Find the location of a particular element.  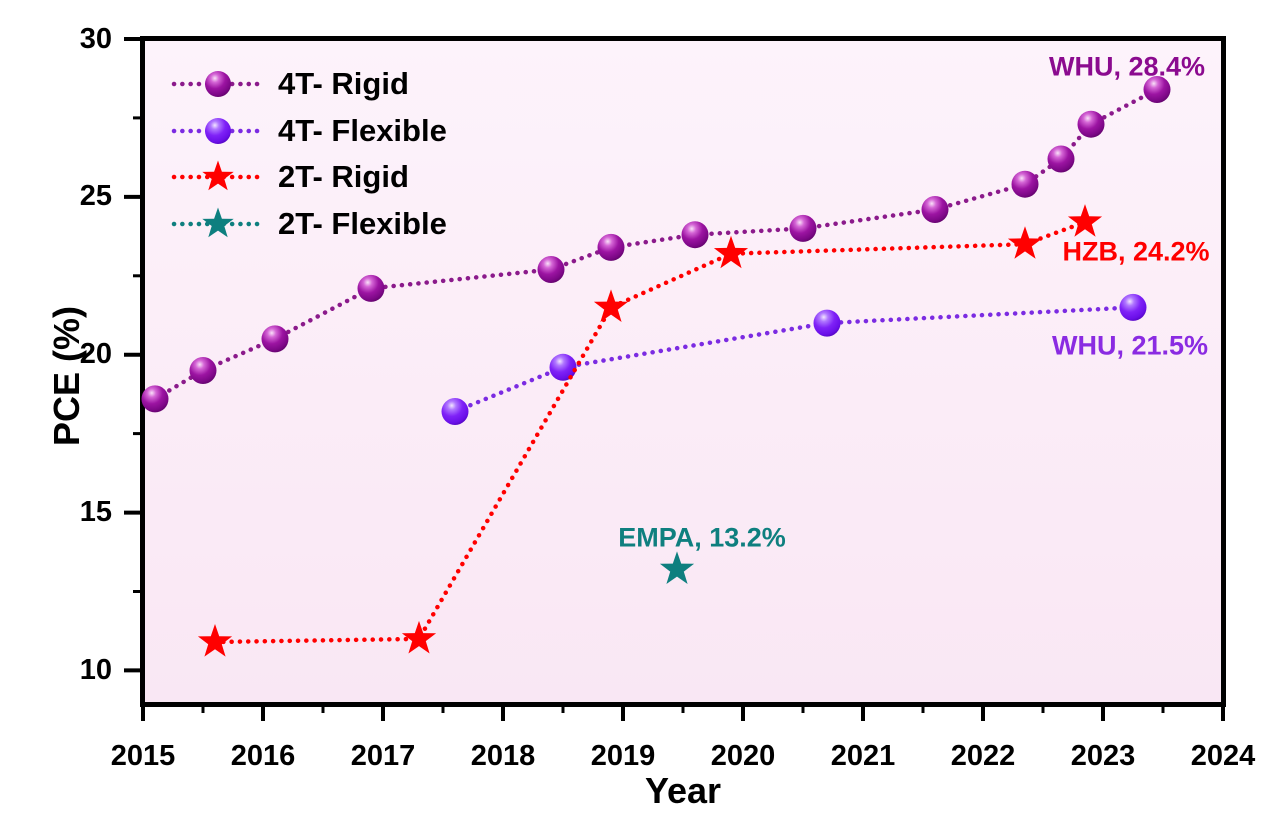

x-tick-label: 2017 is located at coordinates (383, 756).